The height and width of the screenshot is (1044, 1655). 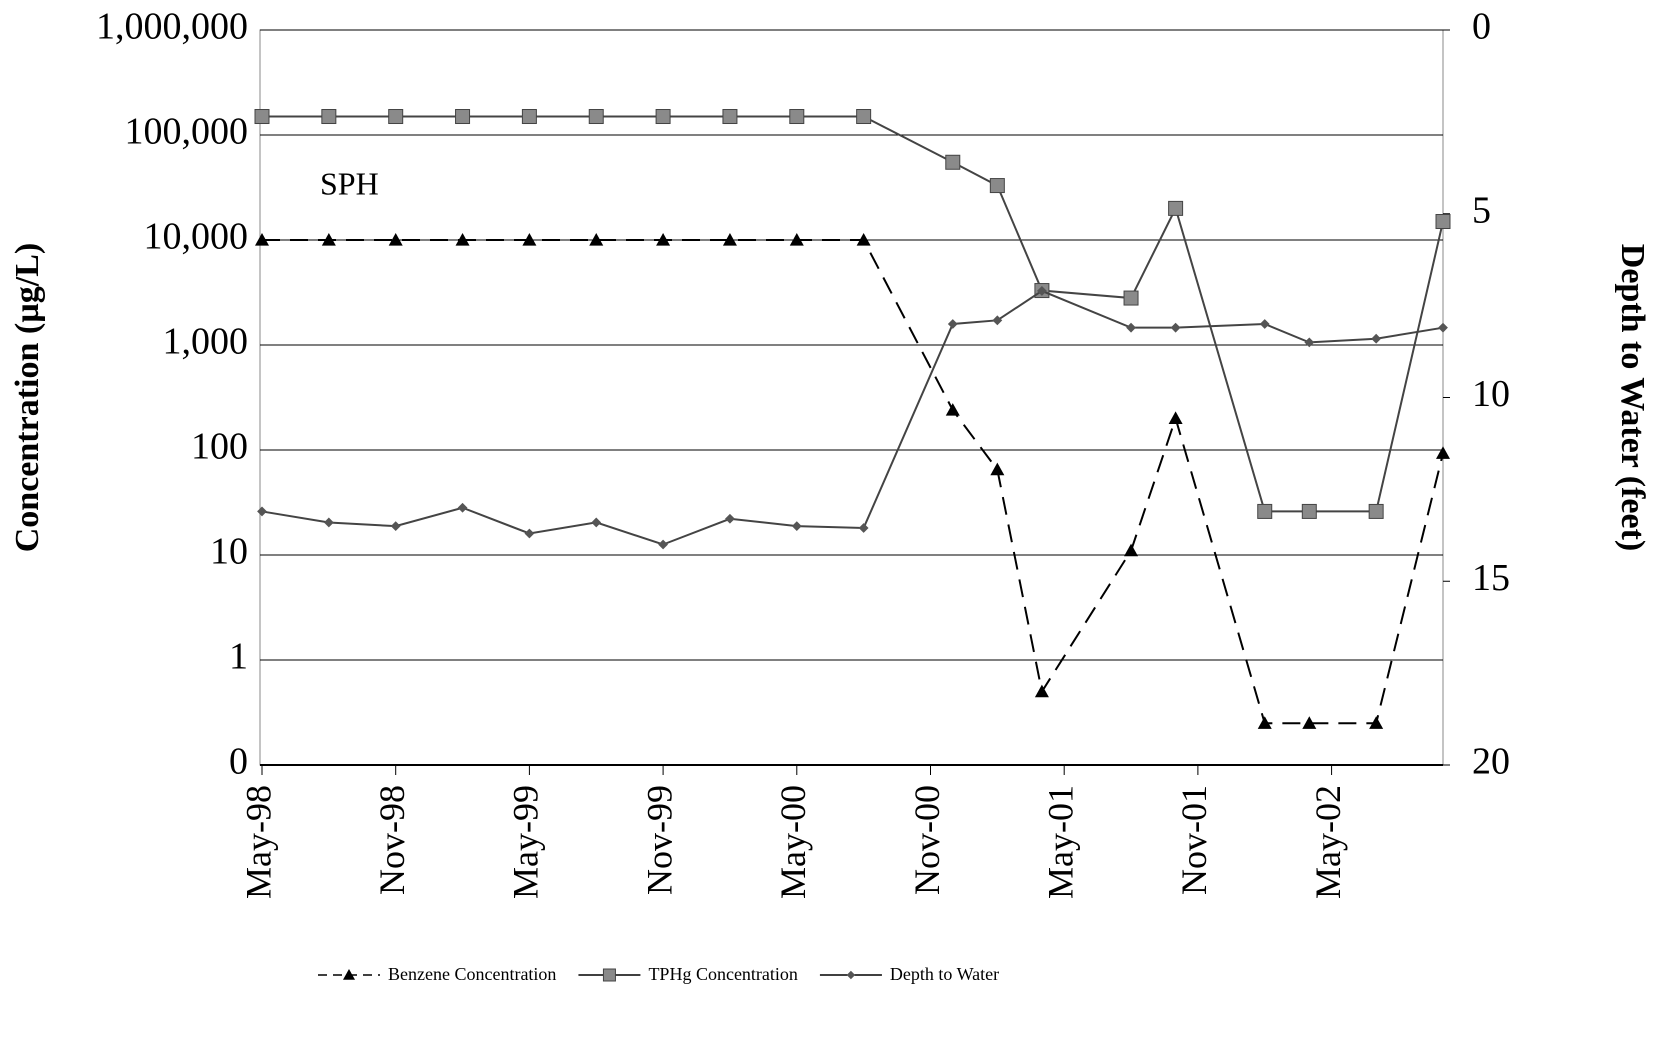 I want to click on x-tick-label: Nov-99, so click(x=659, y=840).